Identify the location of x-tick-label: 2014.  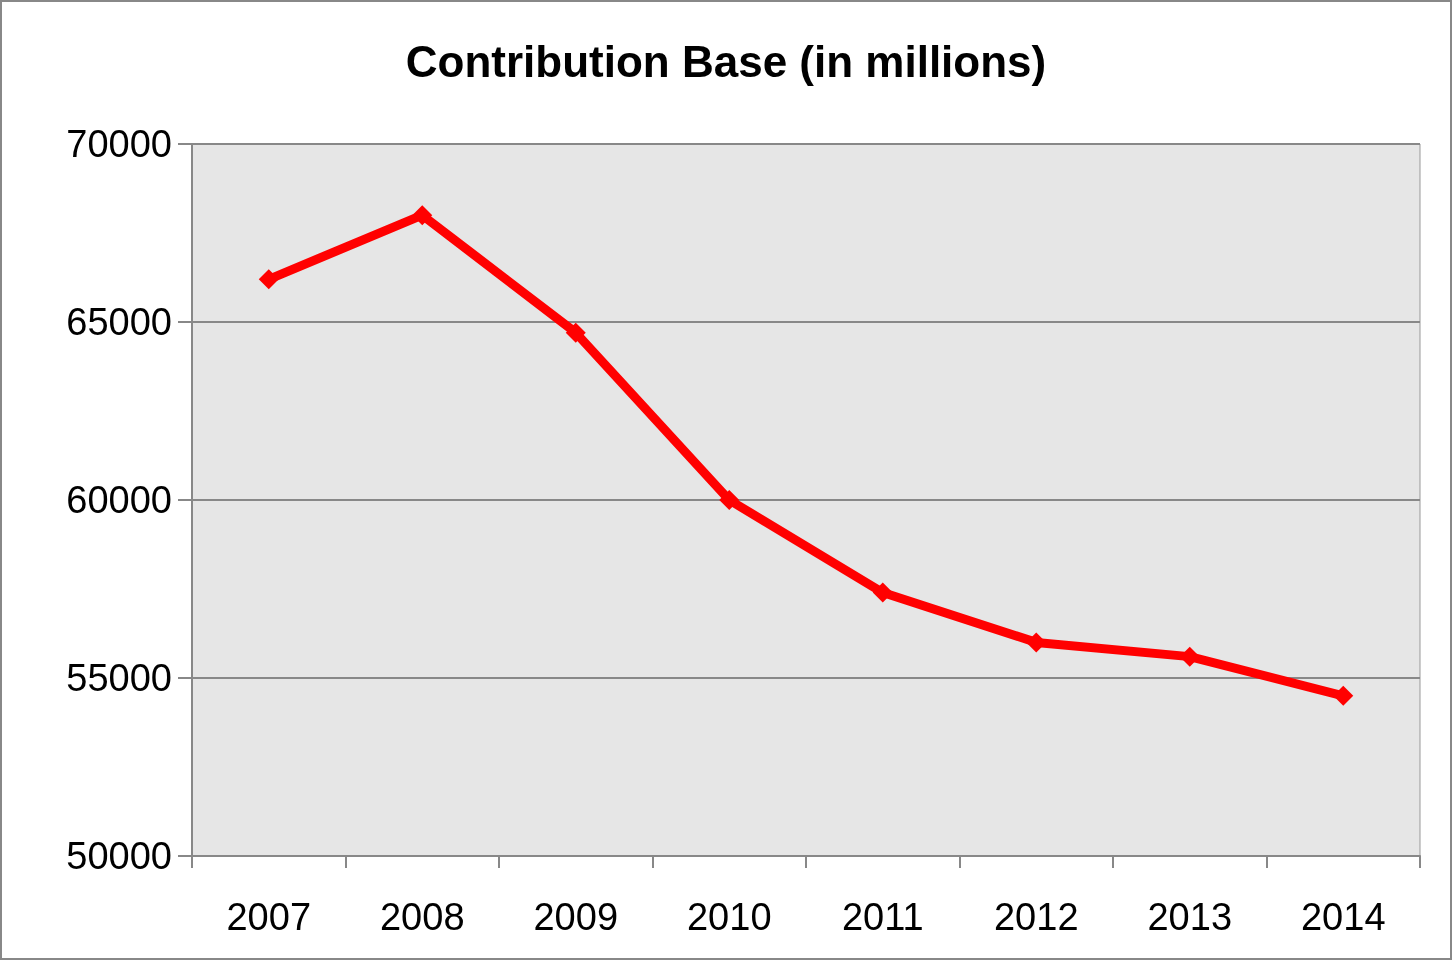
(1343, 917).